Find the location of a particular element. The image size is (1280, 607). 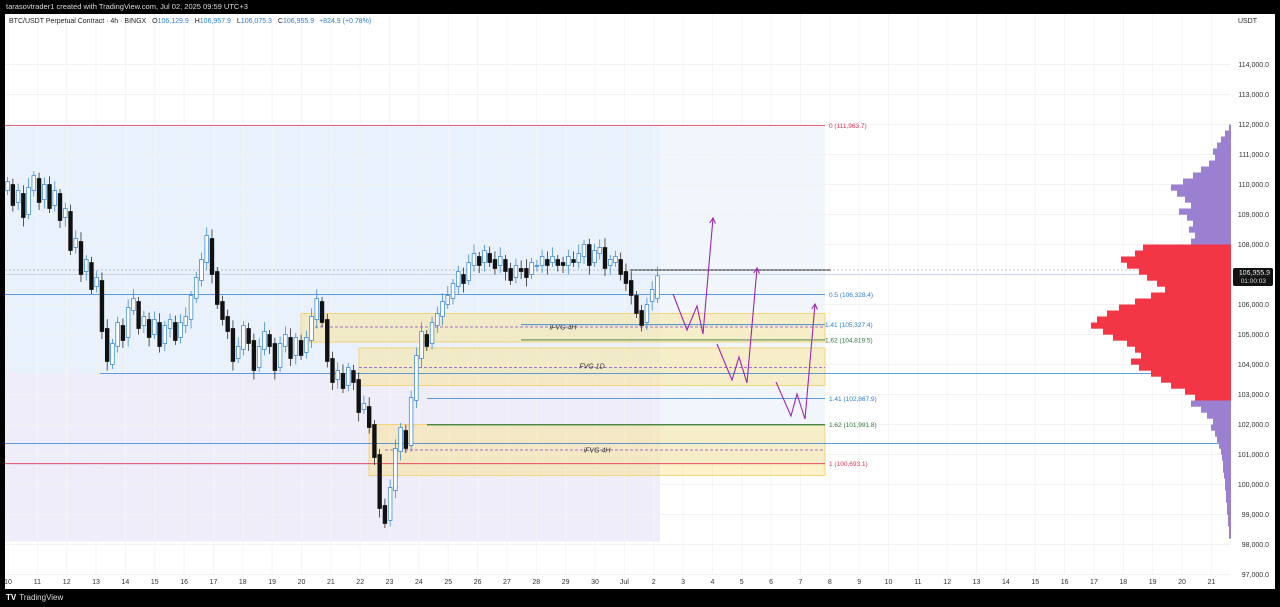

high-label: H is located at coordinates (197, 21).